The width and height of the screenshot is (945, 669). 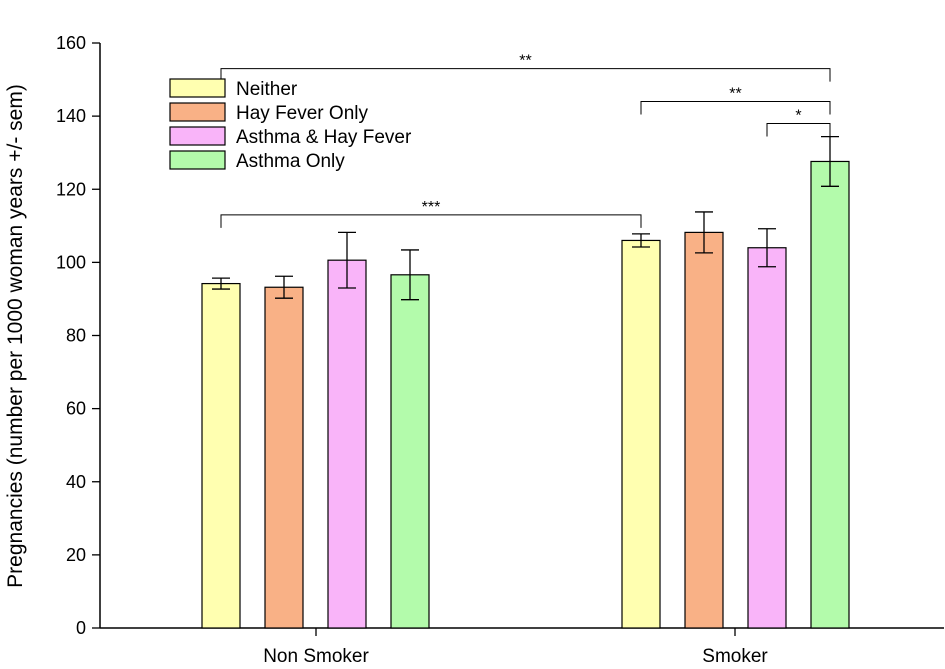 I want to click on y-tick-label-80: 80, so click(x=76, y=336).